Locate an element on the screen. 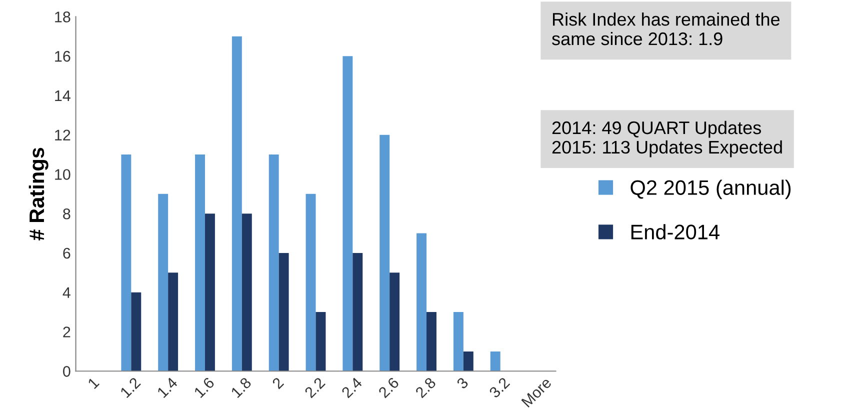  x-tick-label: 1 is located at coordinates (93, 383).